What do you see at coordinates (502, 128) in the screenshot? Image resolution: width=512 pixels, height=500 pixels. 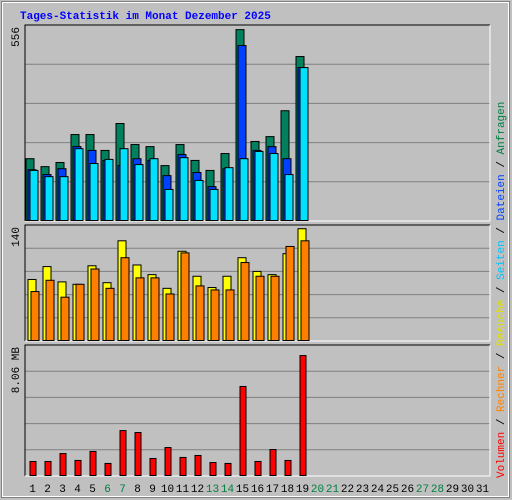 I see `legend-entry: Anfragen` at bounding box center [502, 128].